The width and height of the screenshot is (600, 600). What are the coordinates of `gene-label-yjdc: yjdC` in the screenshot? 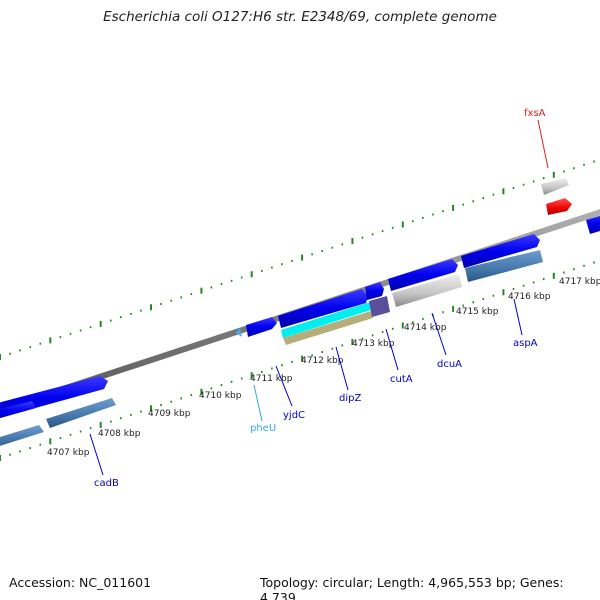 It's located at (294, 415).